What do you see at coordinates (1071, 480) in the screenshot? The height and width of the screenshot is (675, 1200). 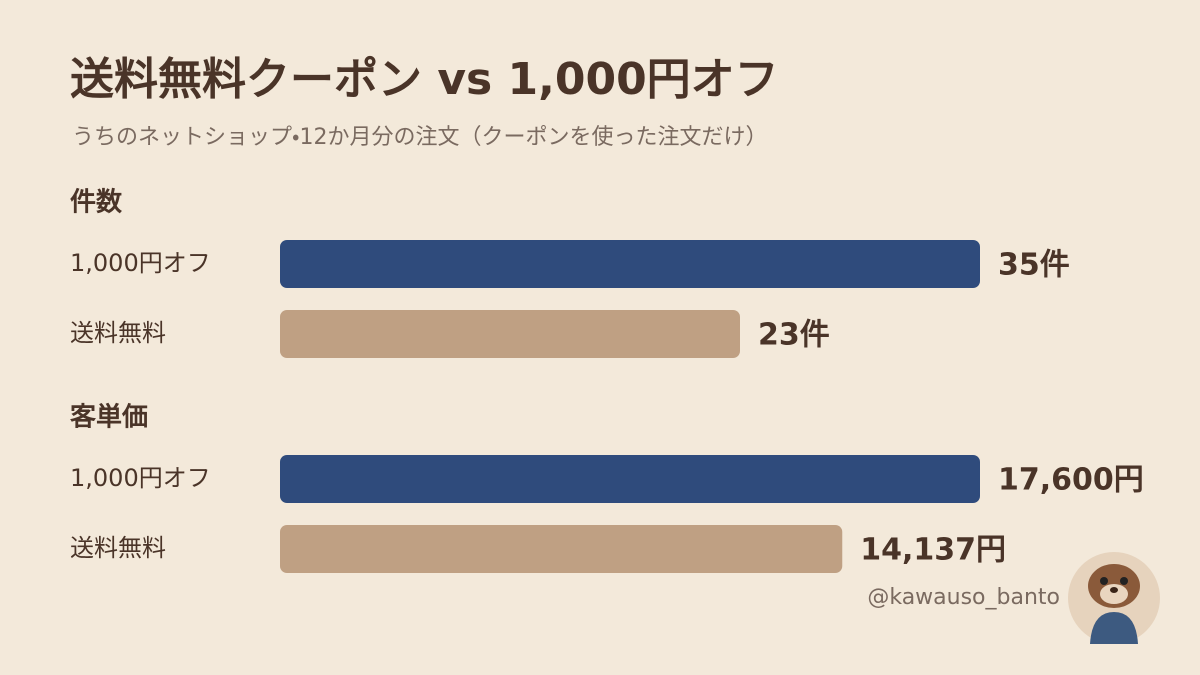 I see `value-label: 17,600円` at bounding box center [1071, 480].